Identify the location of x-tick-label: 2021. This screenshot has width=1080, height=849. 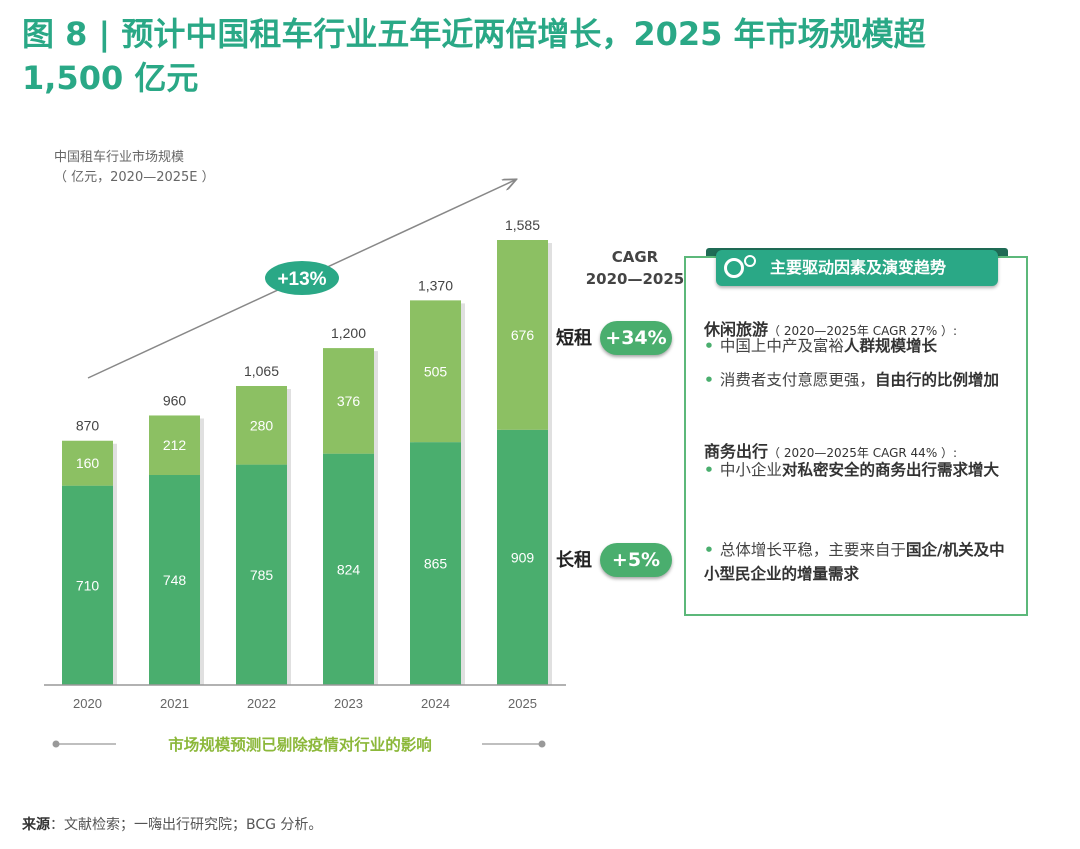
(174, 703).